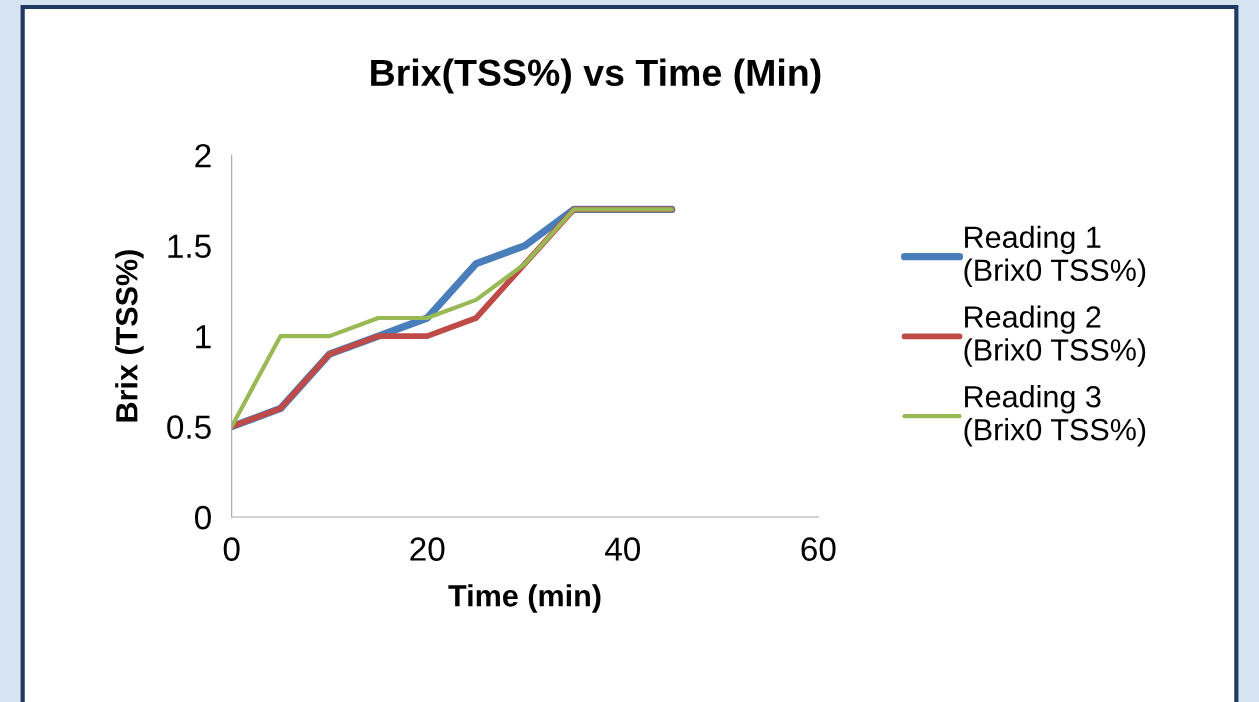 Image resolution: width=1259 pixels, height=702 pixels. What do you see at coordinates (623, 549) in the screenshot?
I see `x-tick-label: 40` at bounding box center [623, 549].